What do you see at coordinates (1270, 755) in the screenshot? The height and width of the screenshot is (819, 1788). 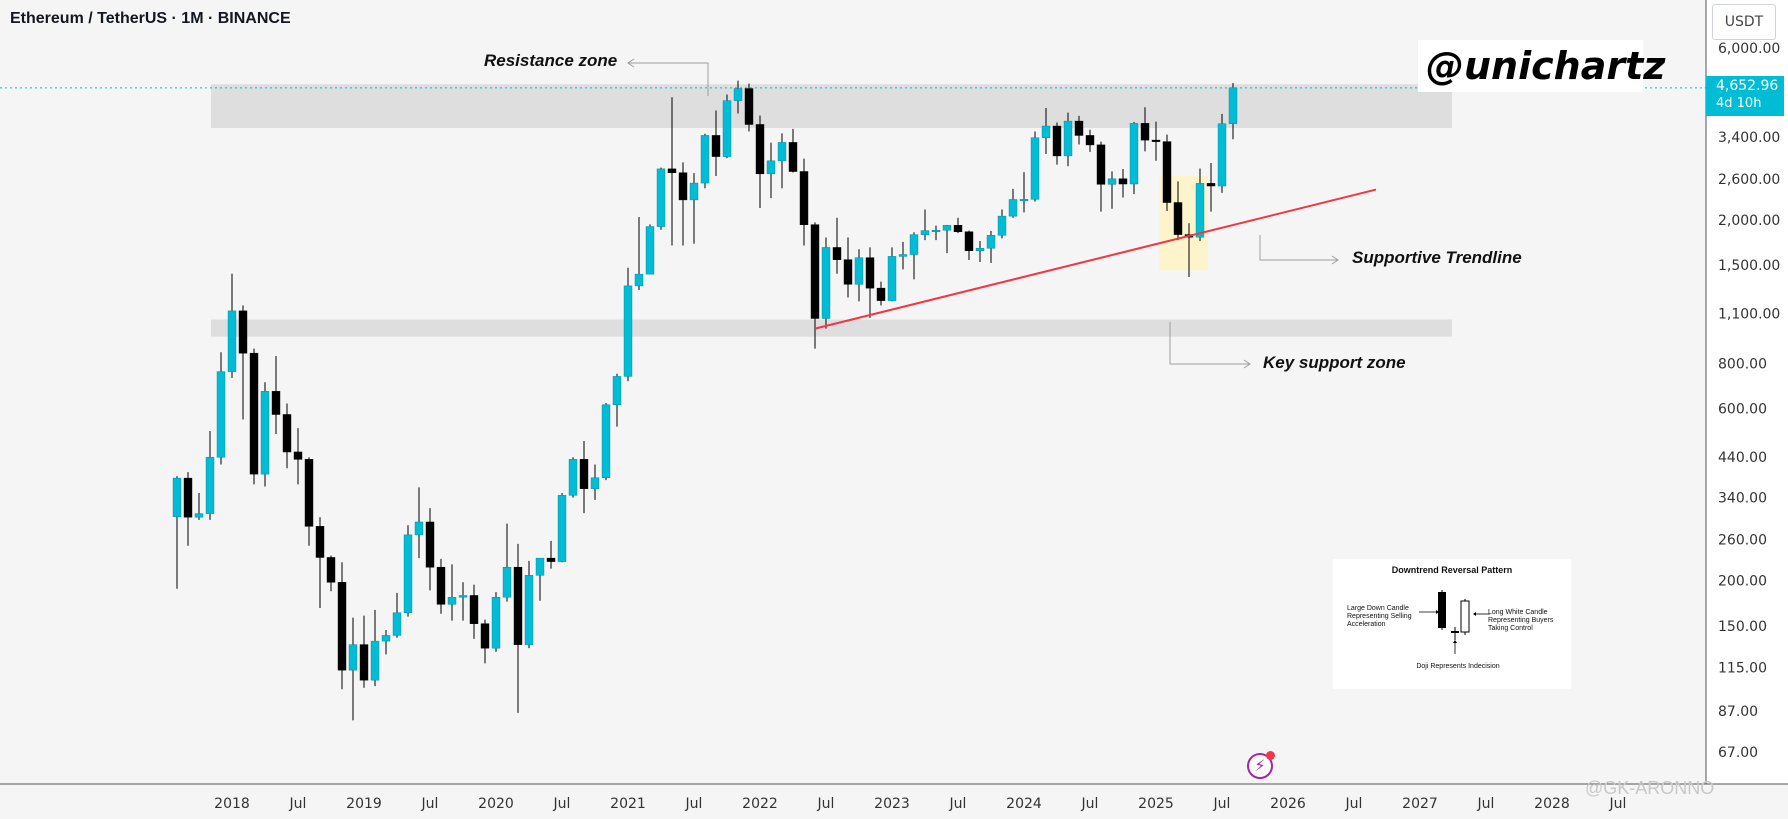 I see `notification-dot-icon` at bounding box center [1270, 755].